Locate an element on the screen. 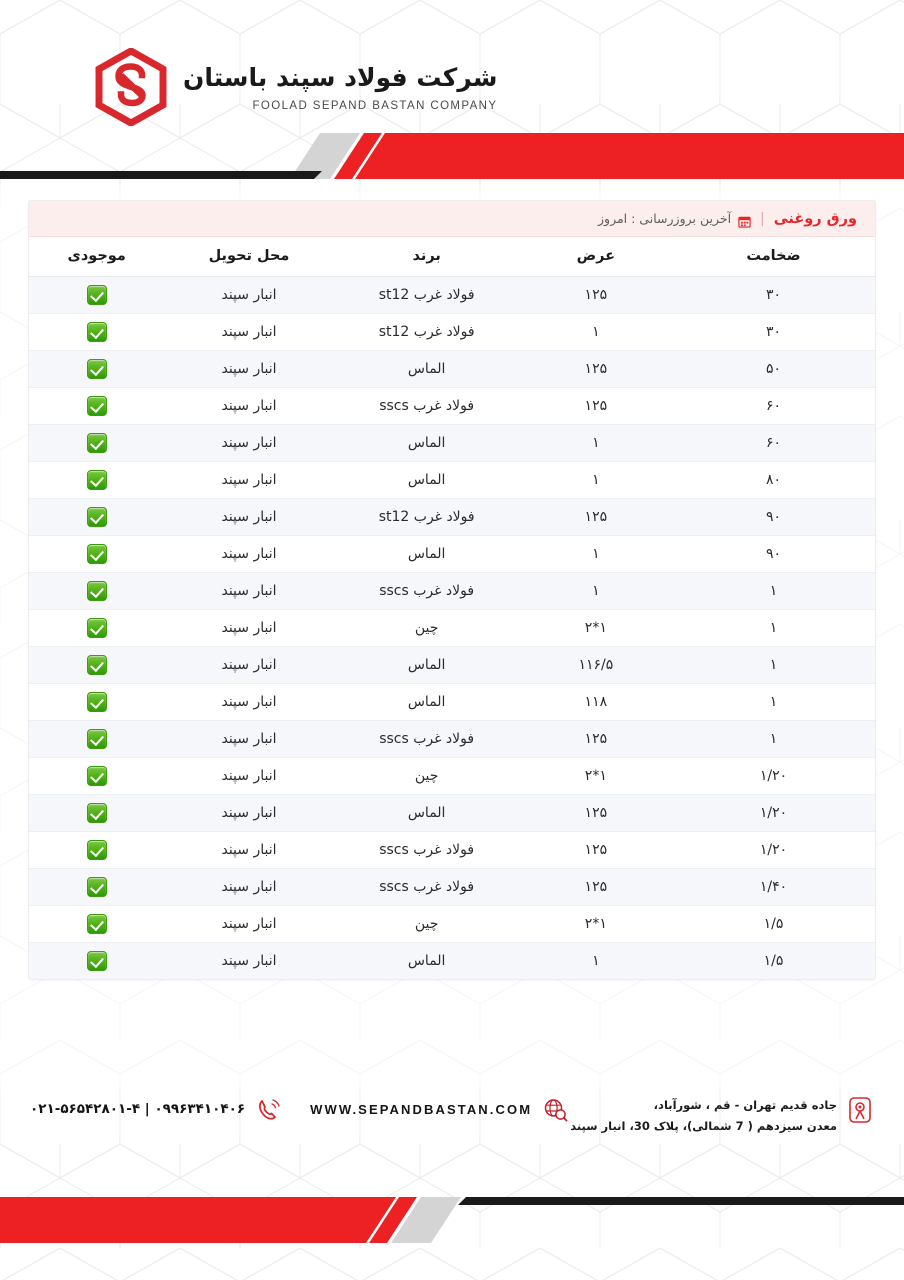 Image resolution: width=904 pixels, height=1280 pixels. table-head: ضخامت عرض برند محل تحویل موجودی is located at coordinates (452, 257).